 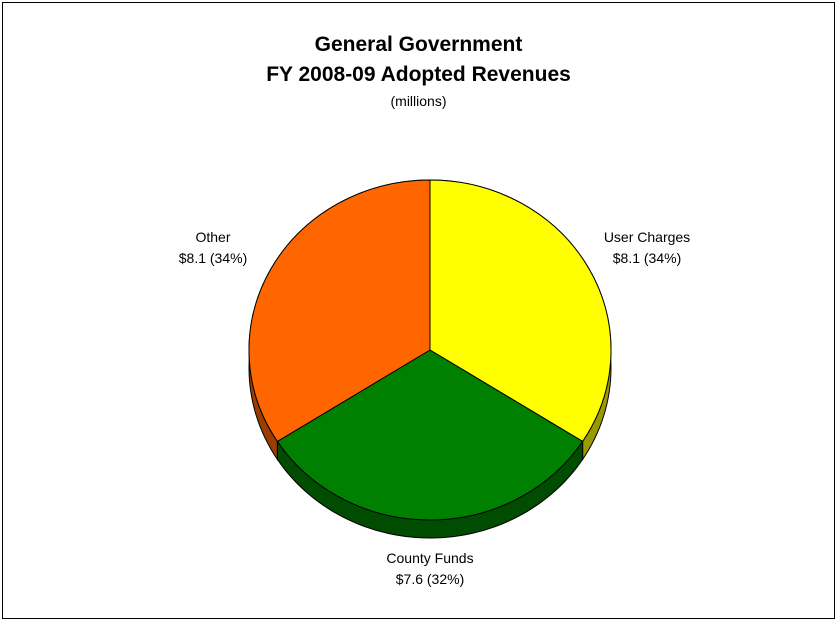 I want to click on slice-label-other: Other, so click(x=212, y=237).